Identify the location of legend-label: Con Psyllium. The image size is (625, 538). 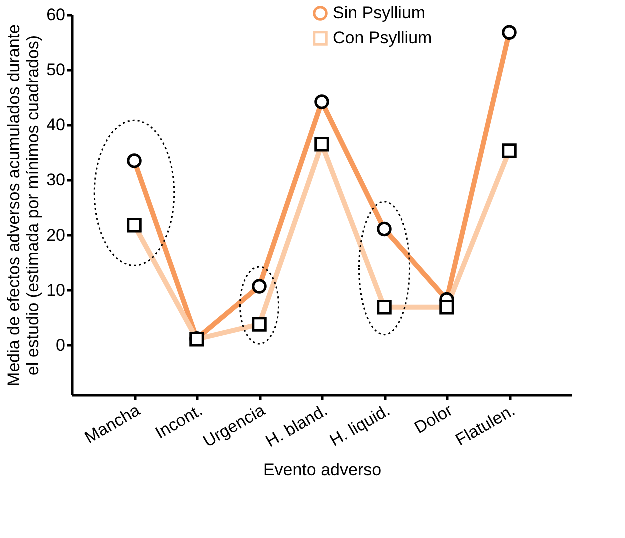
(382, 38).